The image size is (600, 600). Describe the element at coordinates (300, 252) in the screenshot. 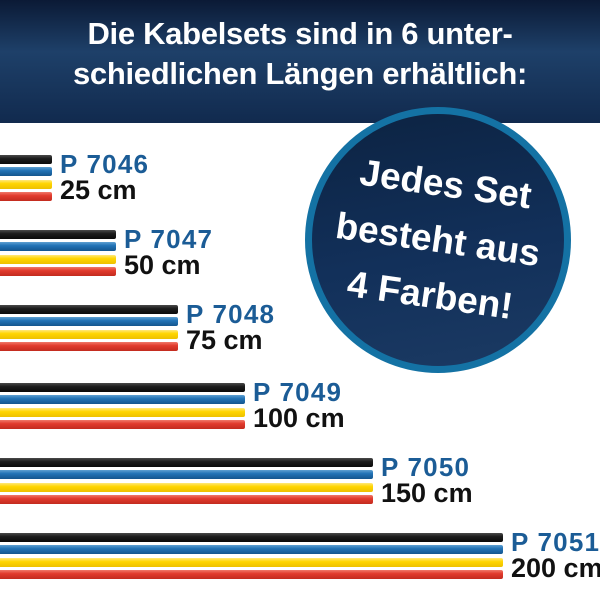

I see `cable-row: P 7047 50 cm` at that location.